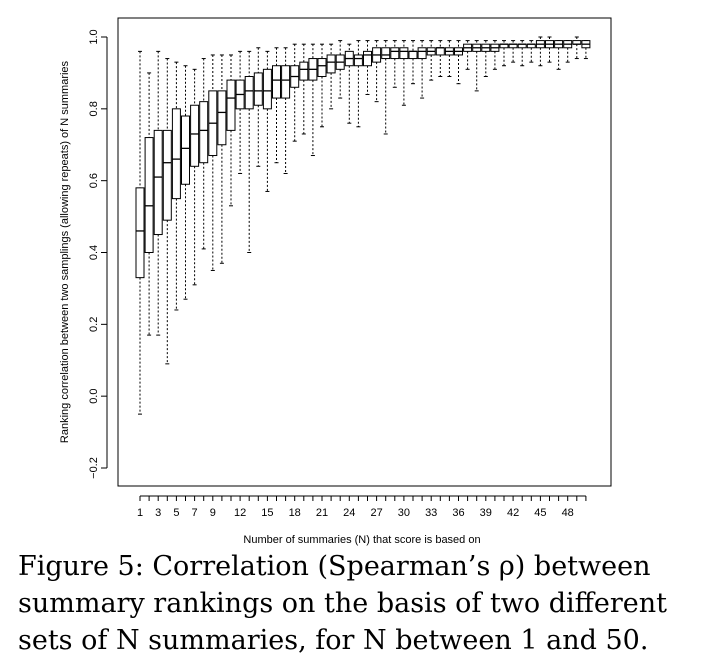 Image resolution: width=704 pixels, height=666 pixels. I want to click on x-tick-label: 21, so click(322, 513).